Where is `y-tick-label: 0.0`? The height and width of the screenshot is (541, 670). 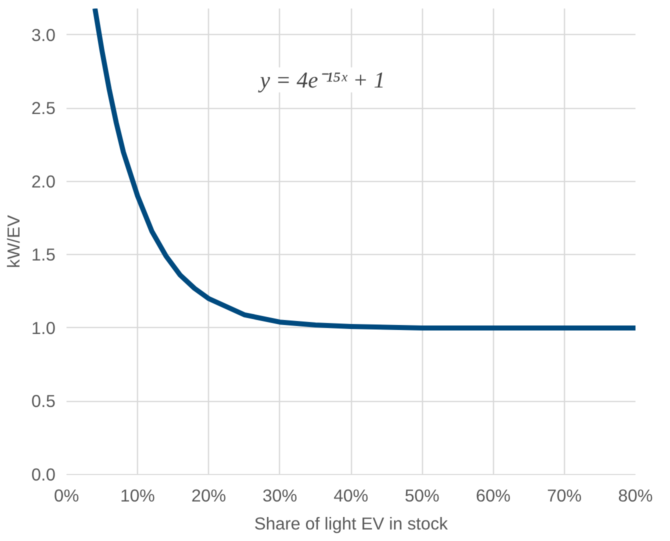
y-tick-label: 0.0 is located at coordinates (43, 474).